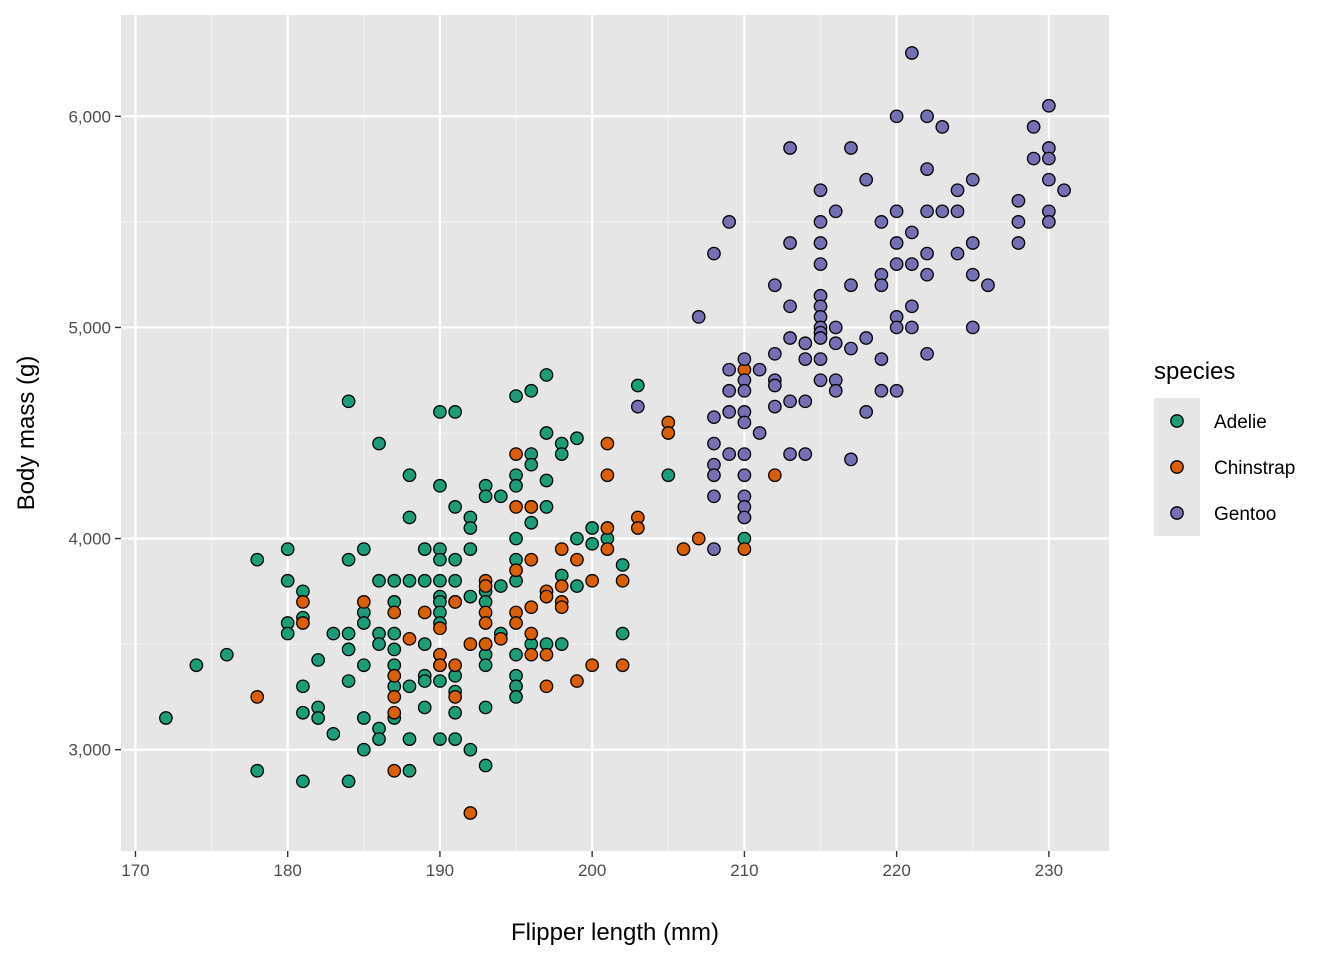  What do you see at coordinates (89, 327) in the screenshot?
I see `y-tick-label: 5,000` at bounding box center [89, 327].